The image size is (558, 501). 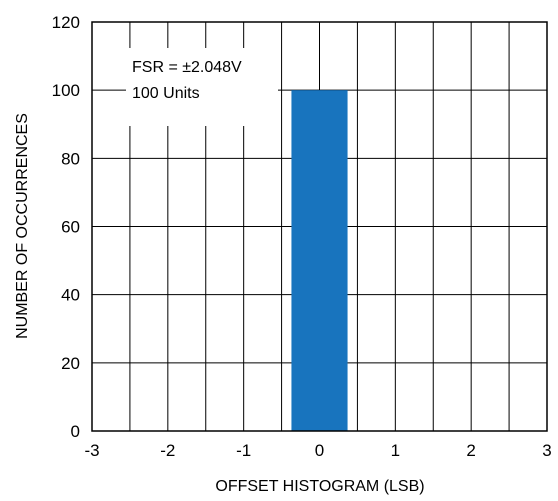 I want to click on bars, so click(x=319, y=261).